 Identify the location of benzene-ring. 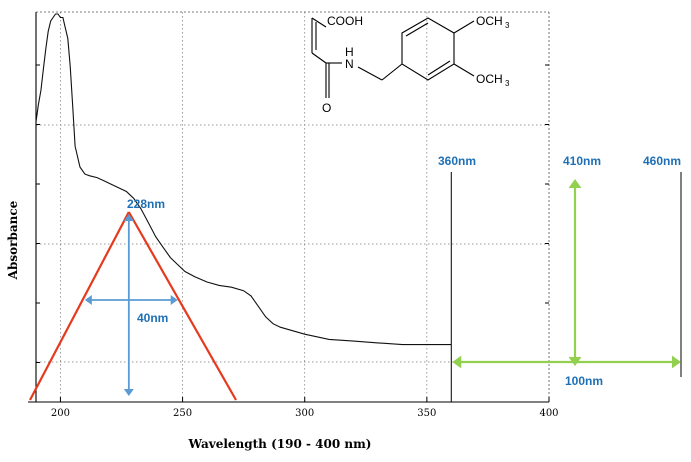
(428, 49).